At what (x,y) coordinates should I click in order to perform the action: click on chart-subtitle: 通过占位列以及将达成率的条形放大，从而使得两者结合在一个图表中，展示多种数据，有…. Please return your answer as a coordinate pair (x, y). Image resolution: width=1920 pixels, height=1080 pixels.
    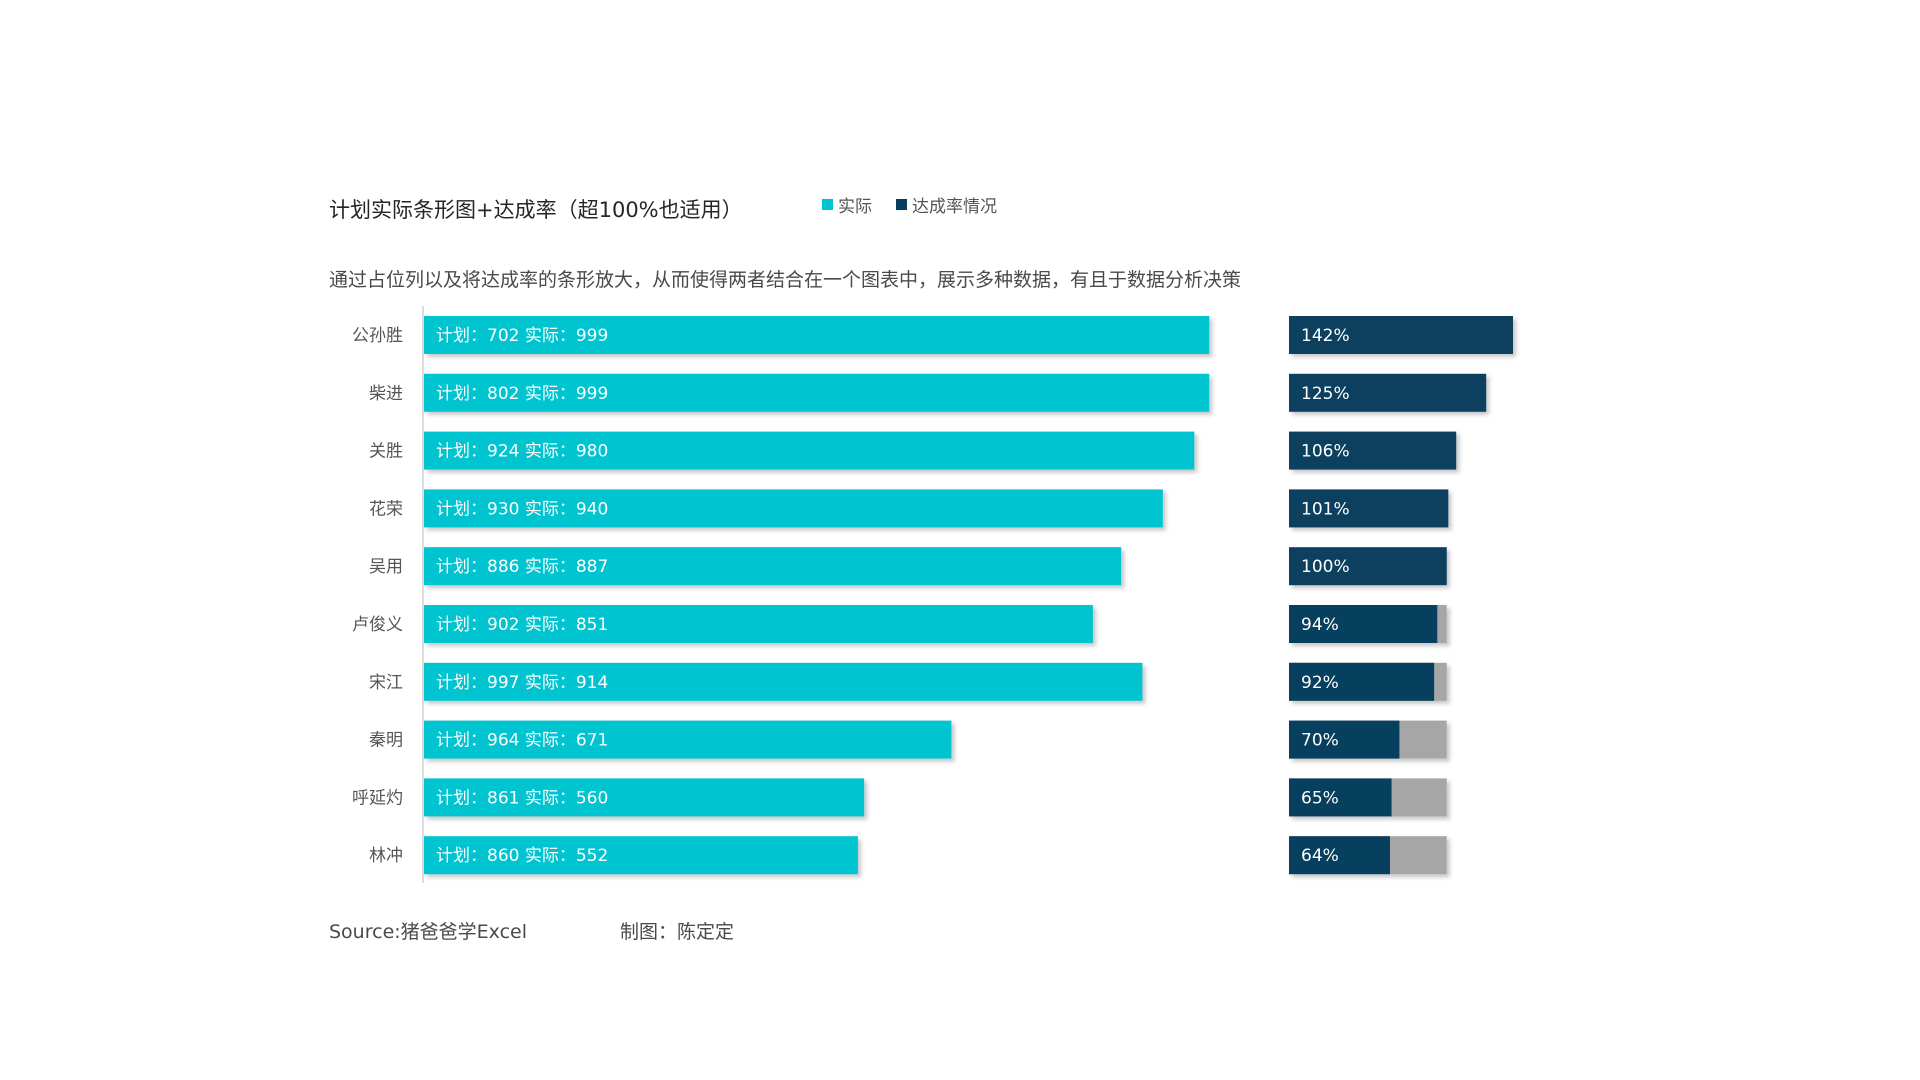
    Looking at the image, I should click on (785, 280).